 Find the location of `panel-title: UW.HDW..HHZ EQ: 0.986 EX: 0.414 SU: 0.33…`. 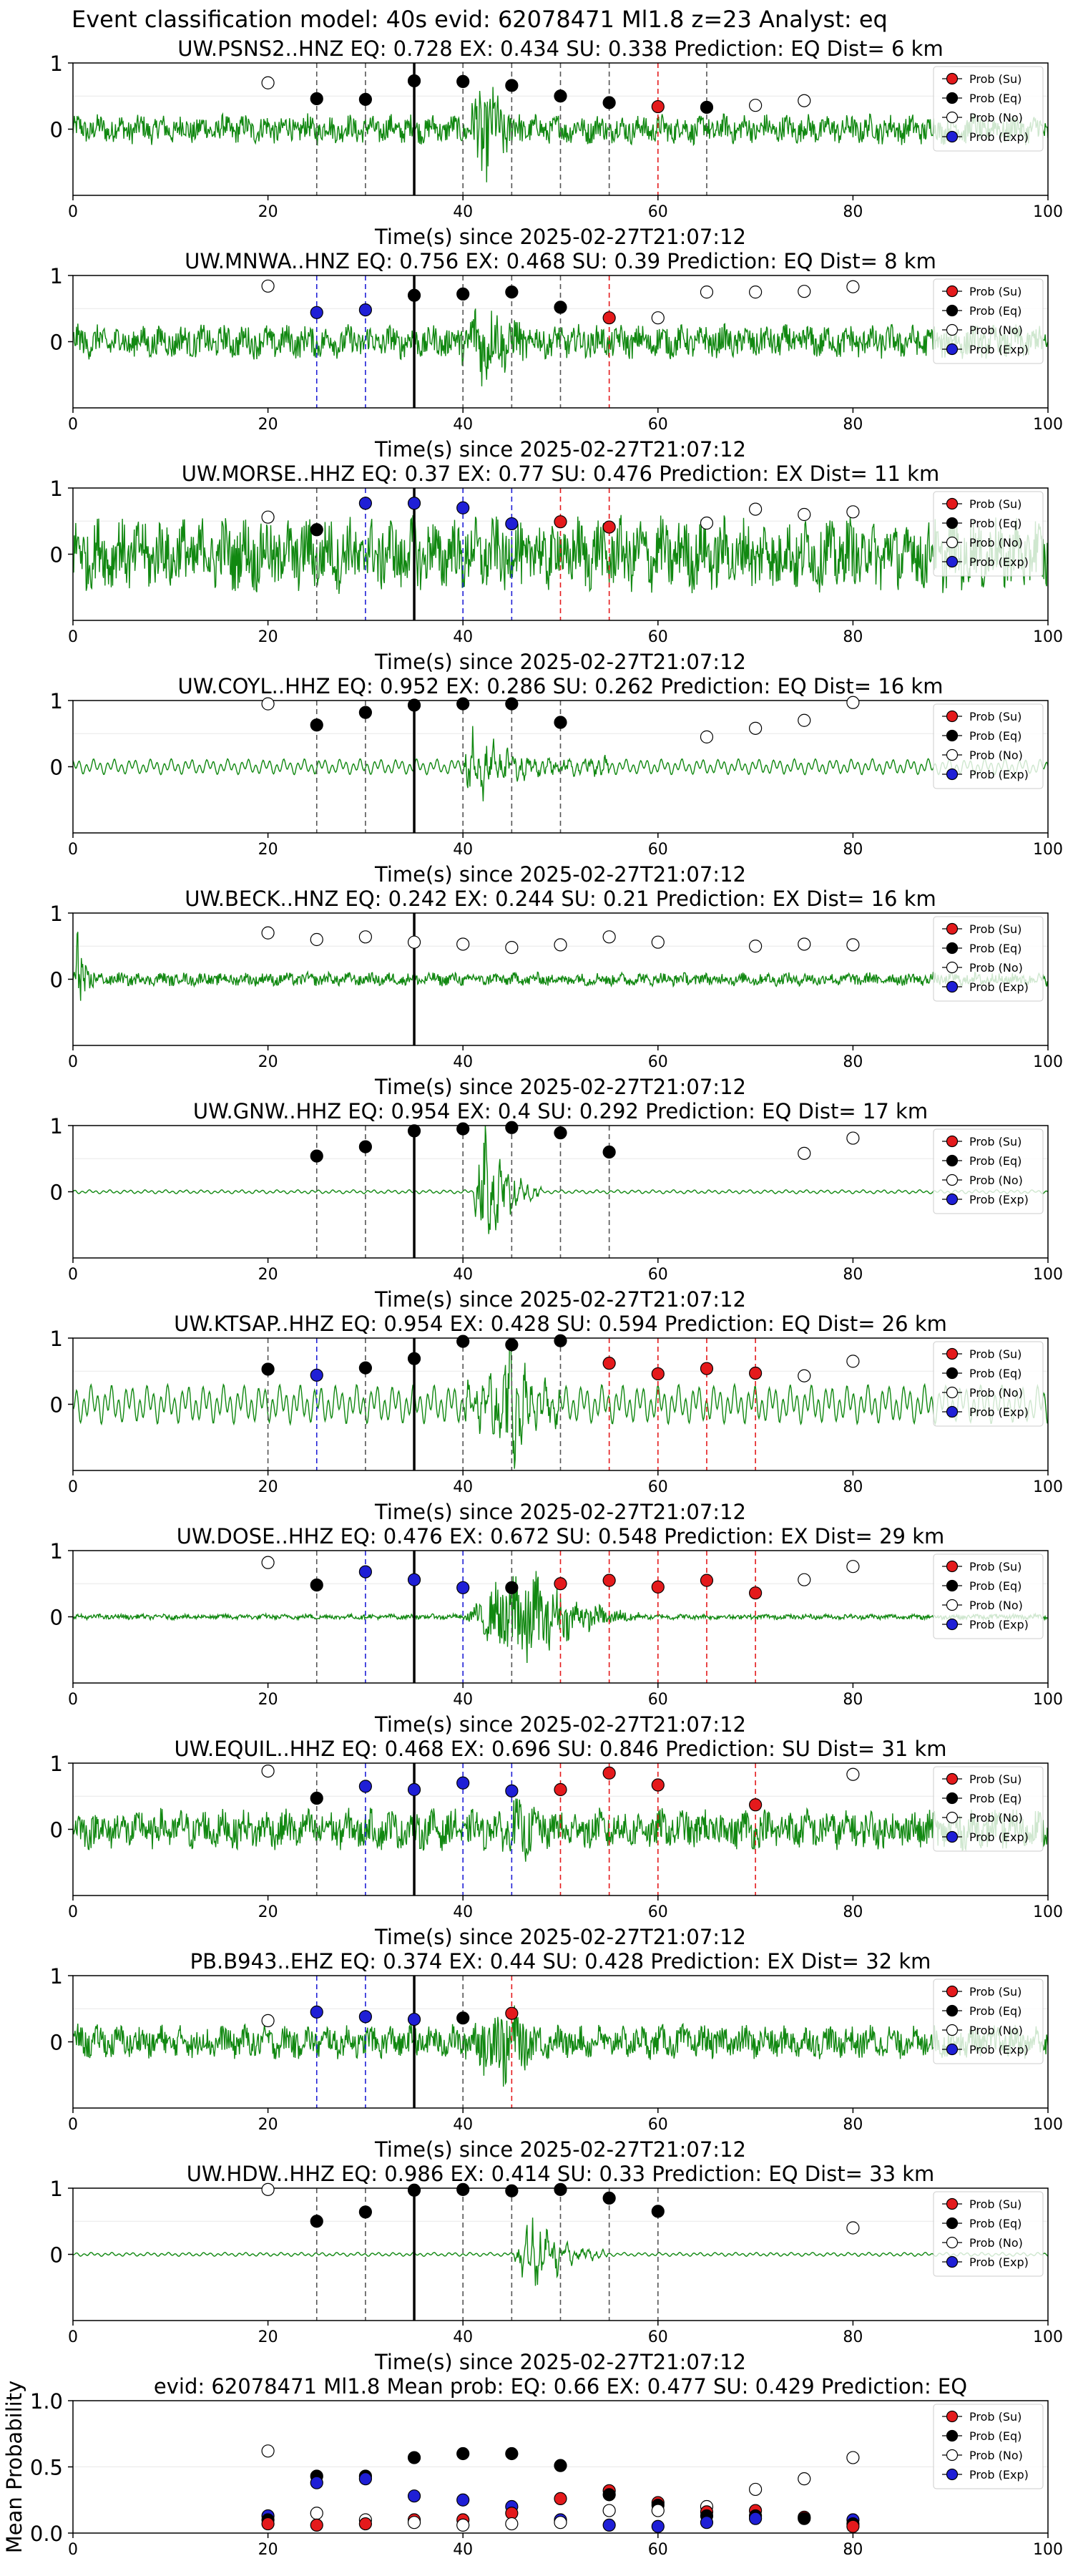

panel-title: UW.HDW..HHZ EQ: 0.986 EX: 0.414 SU: 0.33… is located at coordinates (561, 2174).